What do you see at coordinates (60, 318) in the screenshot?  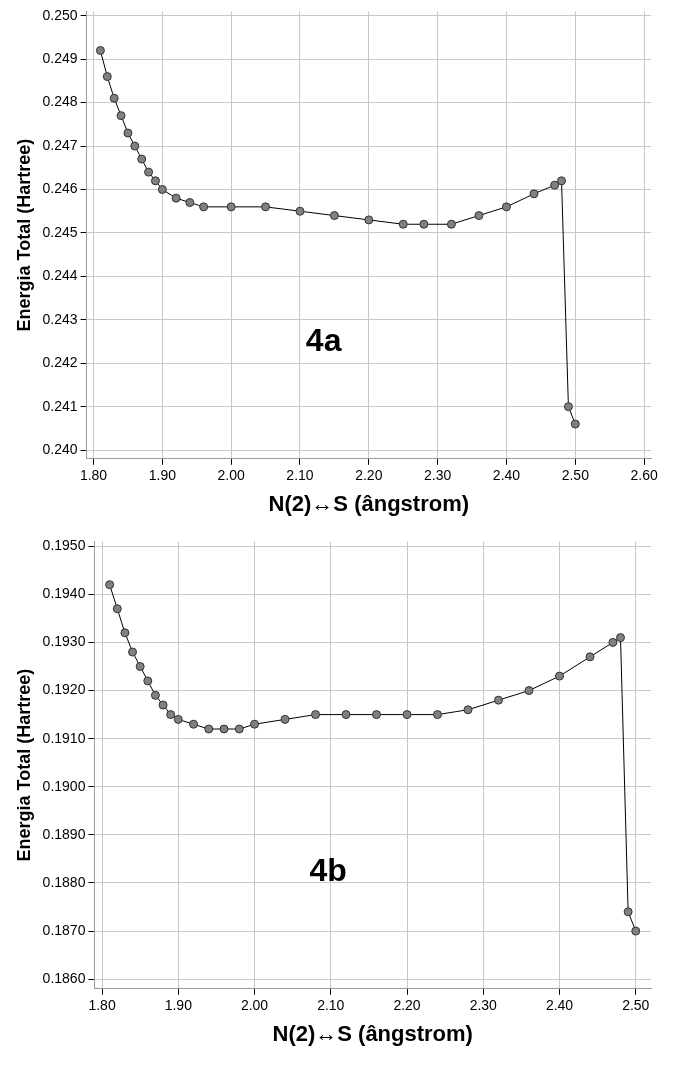 I see `y-tick-label: 0.243` at bounding box center [60, 318].